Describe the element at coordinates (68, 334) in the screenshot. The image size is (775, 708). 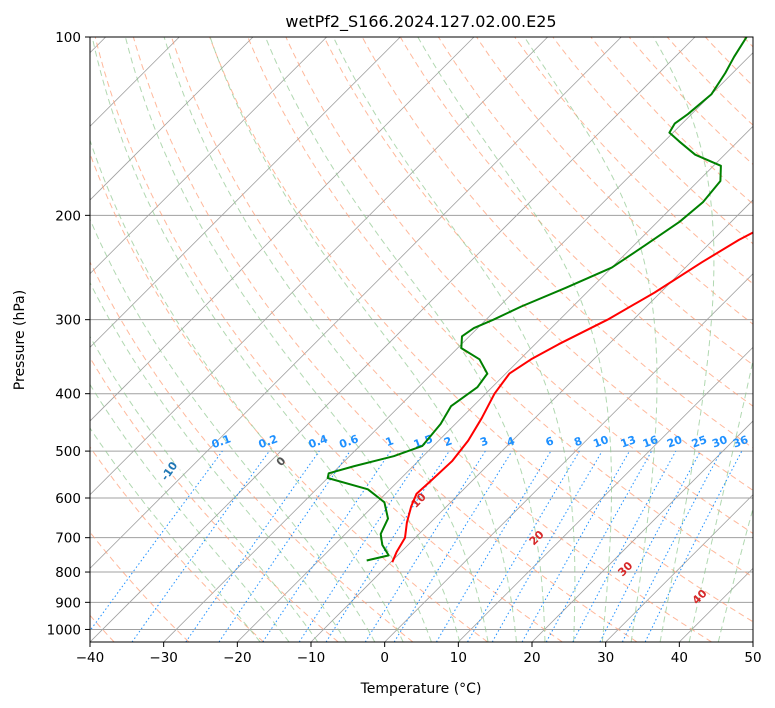
I see `y-axis: 100 200 300 400 500 600 700 800 900 1000` at that location.